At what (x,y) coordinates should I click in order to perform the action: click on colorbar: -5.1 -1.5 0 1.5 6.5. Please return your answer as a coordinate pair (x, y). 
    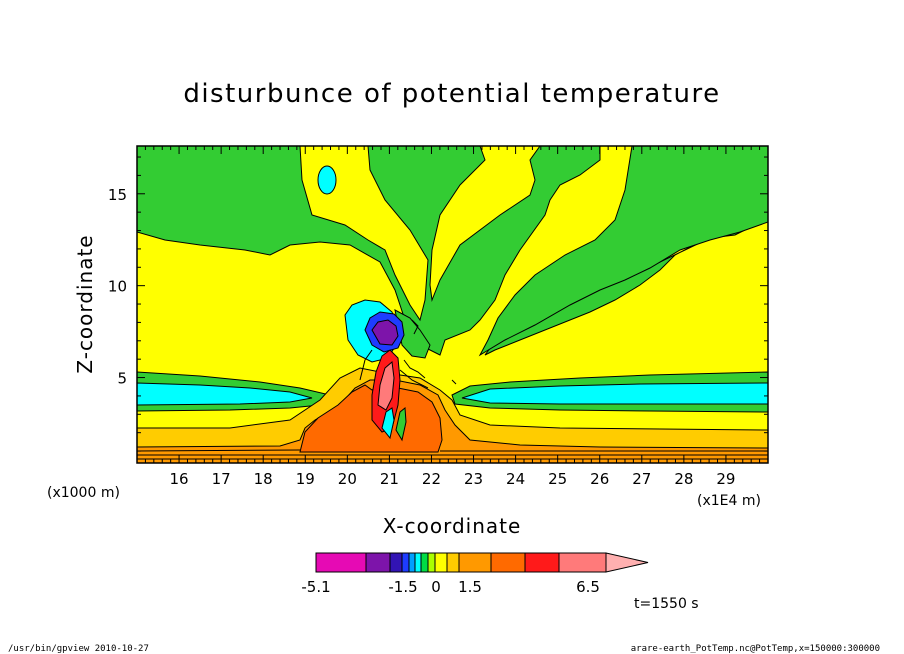
    Looking at the image, I should click on (475, 574).